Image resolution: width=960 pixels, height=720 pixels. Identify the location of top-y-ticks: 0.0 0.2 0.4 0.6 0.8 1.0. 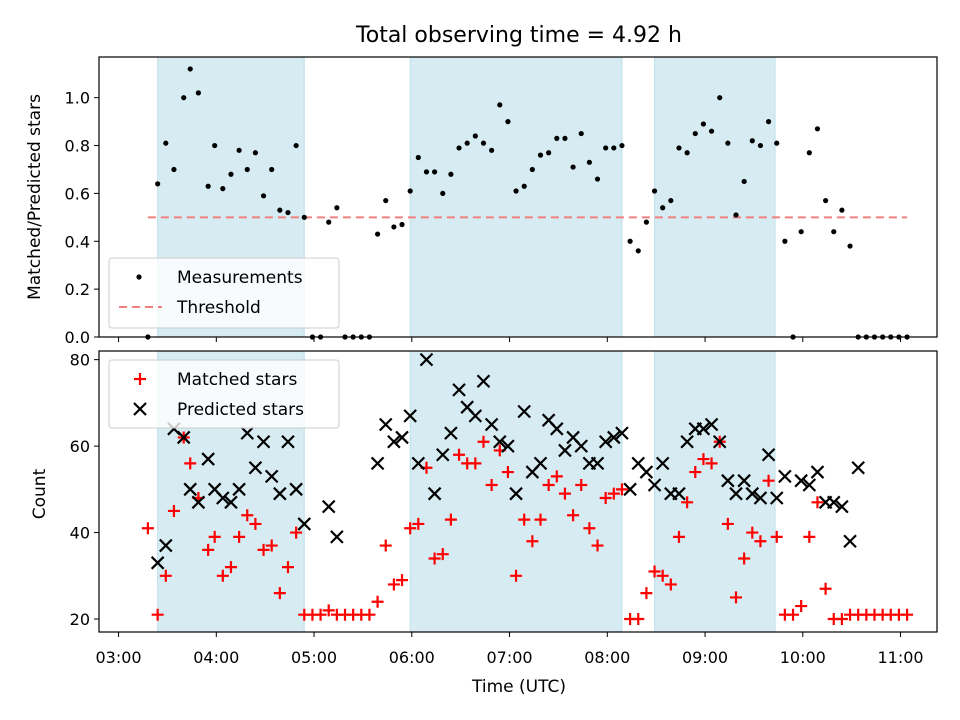
(82, 218).